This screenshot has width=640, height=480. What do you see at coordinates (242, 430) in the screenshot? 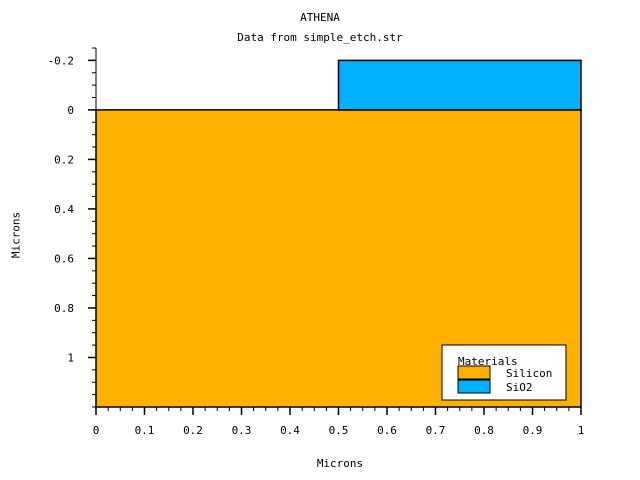
I see `x-tick-label: 0.3` at bounding box center [242, 430].